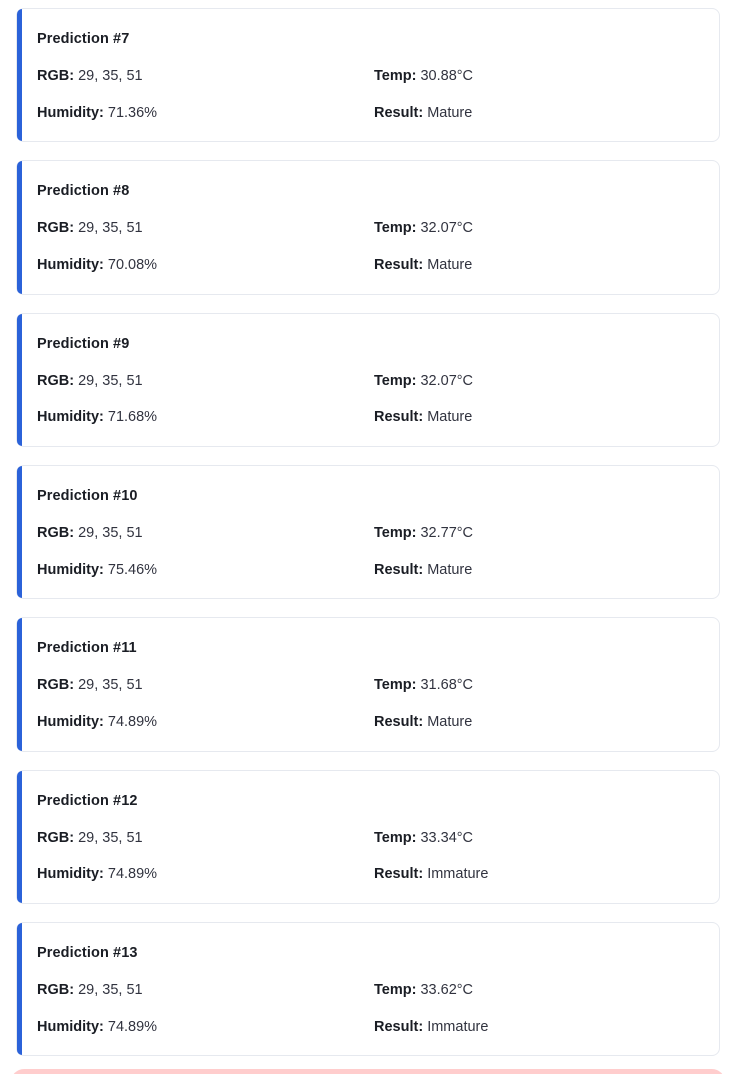 The image size is (742, 1074). What do you see at coordinates (536, 533) in the screenshot?
I see `temp-field: Temp: 32.77°C` at bounding box center [536, 533].